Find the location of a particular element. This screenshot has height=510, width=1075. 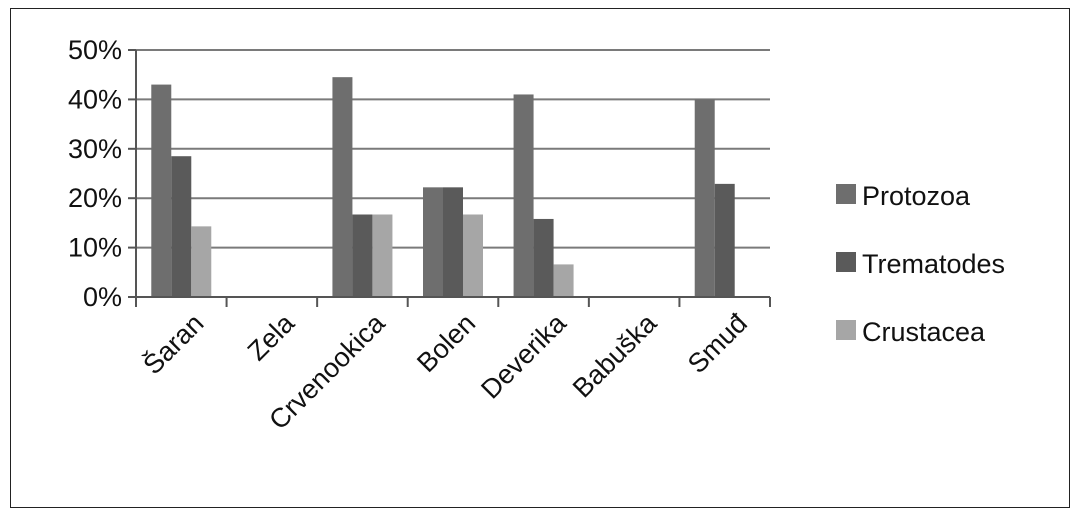

y-tick-label: 20% is located at coordinates (95, 198).